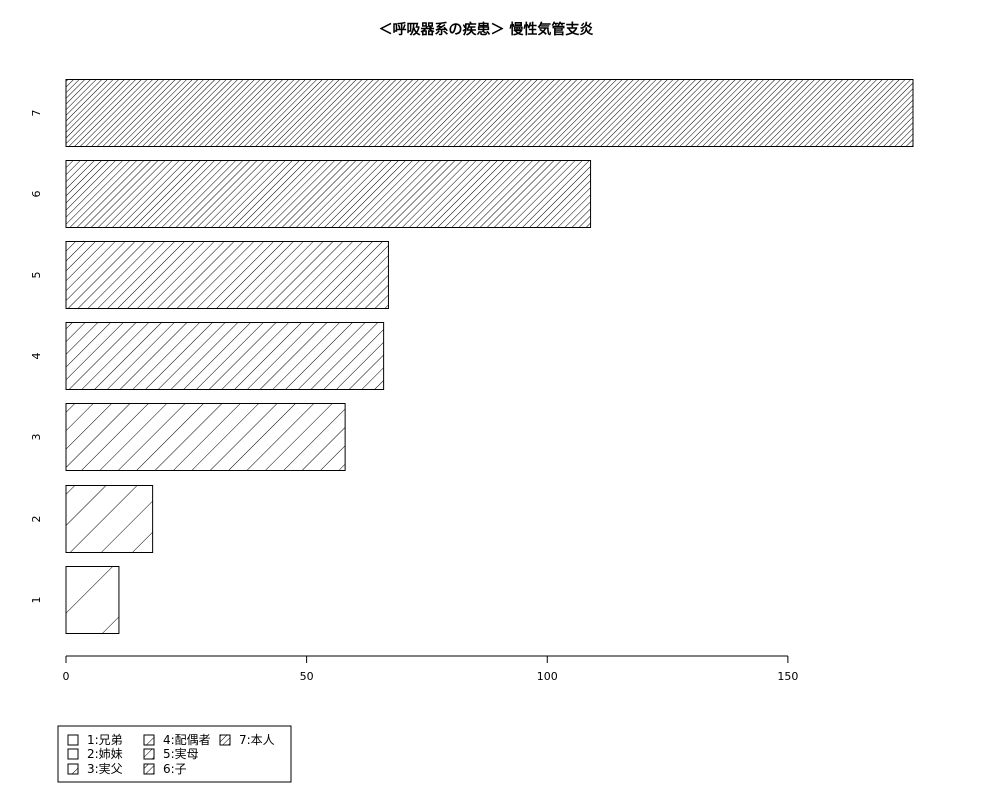  What do you see at coordinates (36, 113) in the screenshot?
I see `y-tick-label-7: 7` at bounding box center [36, 113].